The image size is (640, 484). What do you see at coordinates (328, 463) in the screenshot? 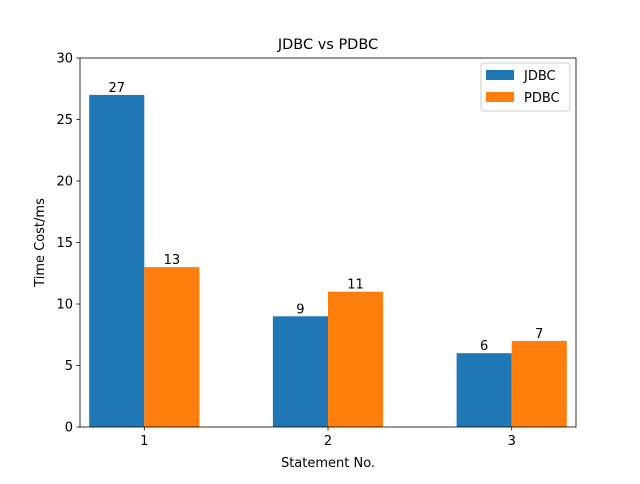
I see `x-axis-label: Statement No.` at bounding box center [328, 463].